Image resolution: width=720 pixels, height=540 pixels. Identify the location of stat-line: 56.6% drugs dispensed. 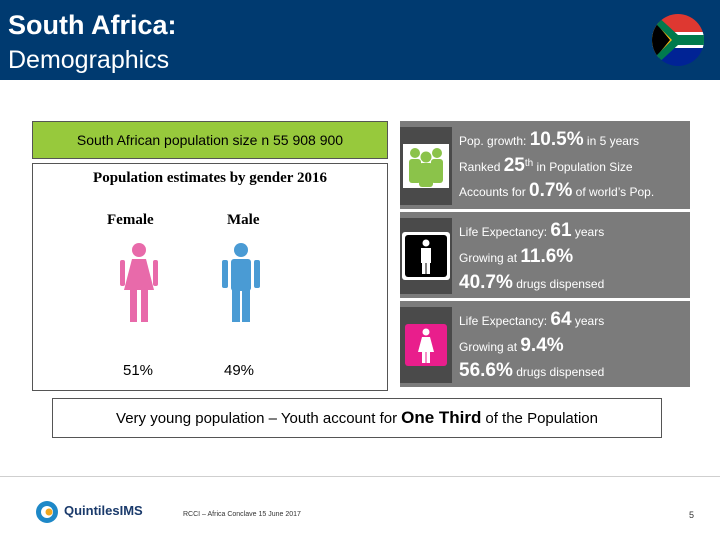
(532, 370).